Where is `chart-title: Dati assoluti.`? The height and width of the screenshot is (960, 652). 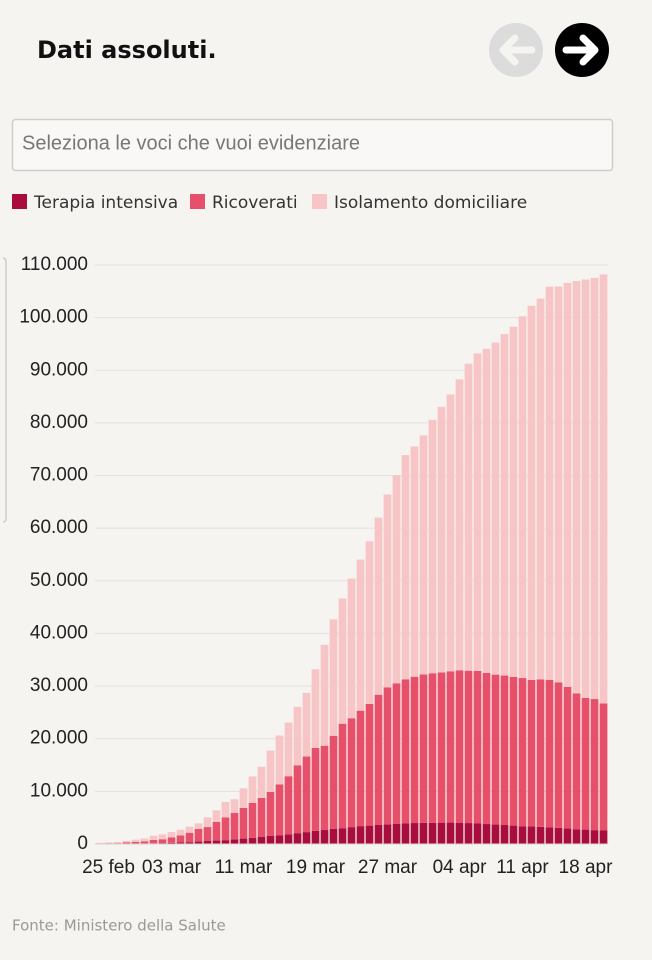 chart-title: Dati assoluti. is located at coordinates (127, 50).